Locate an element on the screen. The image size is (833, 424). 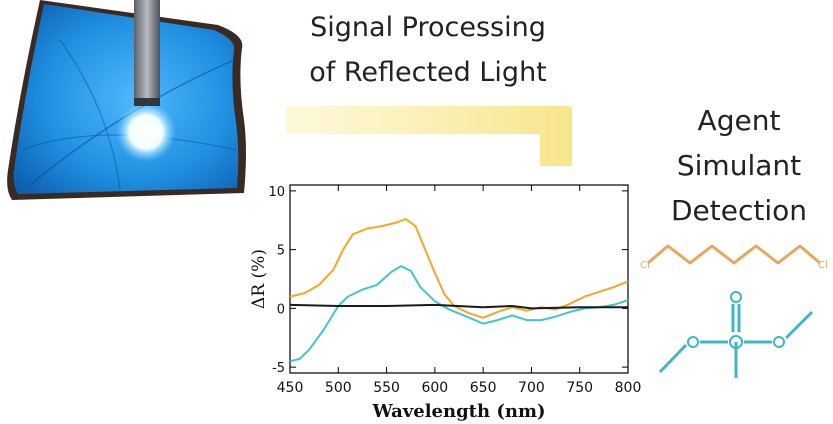
agent-label-line-2: Simulant is located at coordinates (739, 165).